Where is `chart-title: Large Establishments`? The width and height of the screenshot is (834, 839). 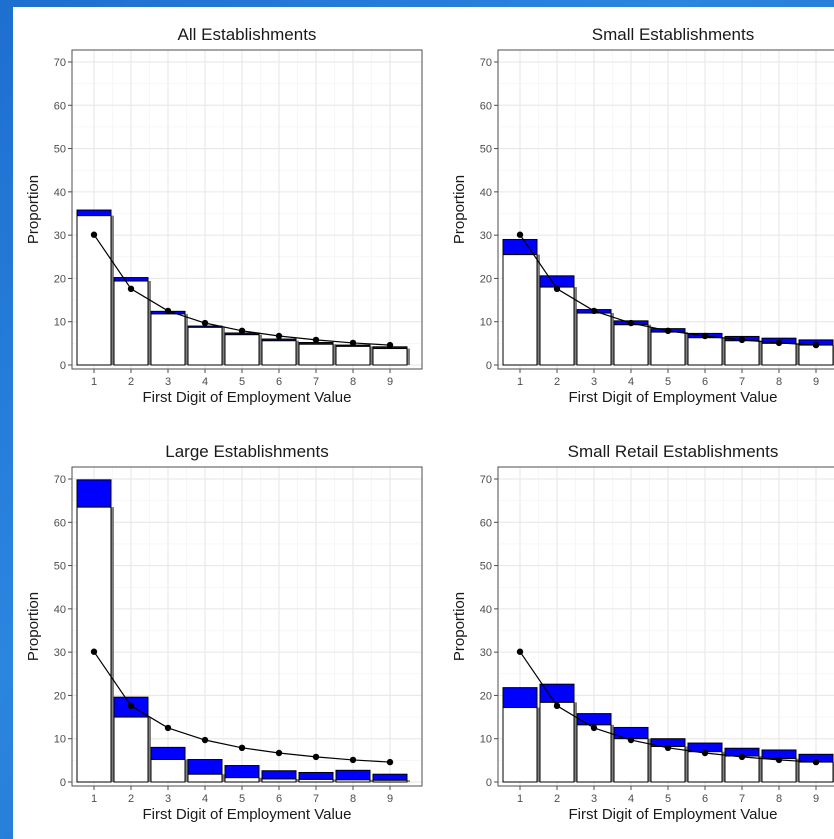
chart-title: Large Establishments is located at coordinates (246, 451).